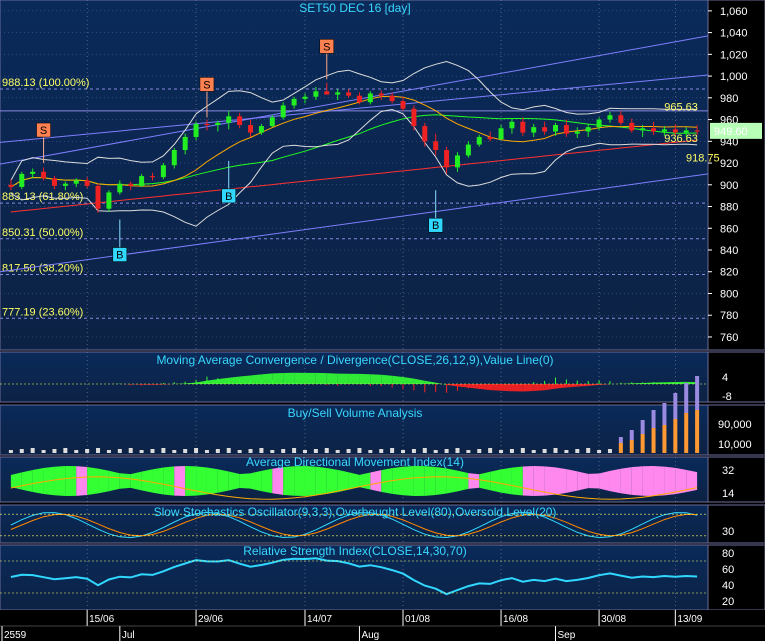 The height and width of the screenshot is (641, 765). Describe the element at coordinates (729, 142) in the screenshot. I see `price-tick-label: 940` at that location.